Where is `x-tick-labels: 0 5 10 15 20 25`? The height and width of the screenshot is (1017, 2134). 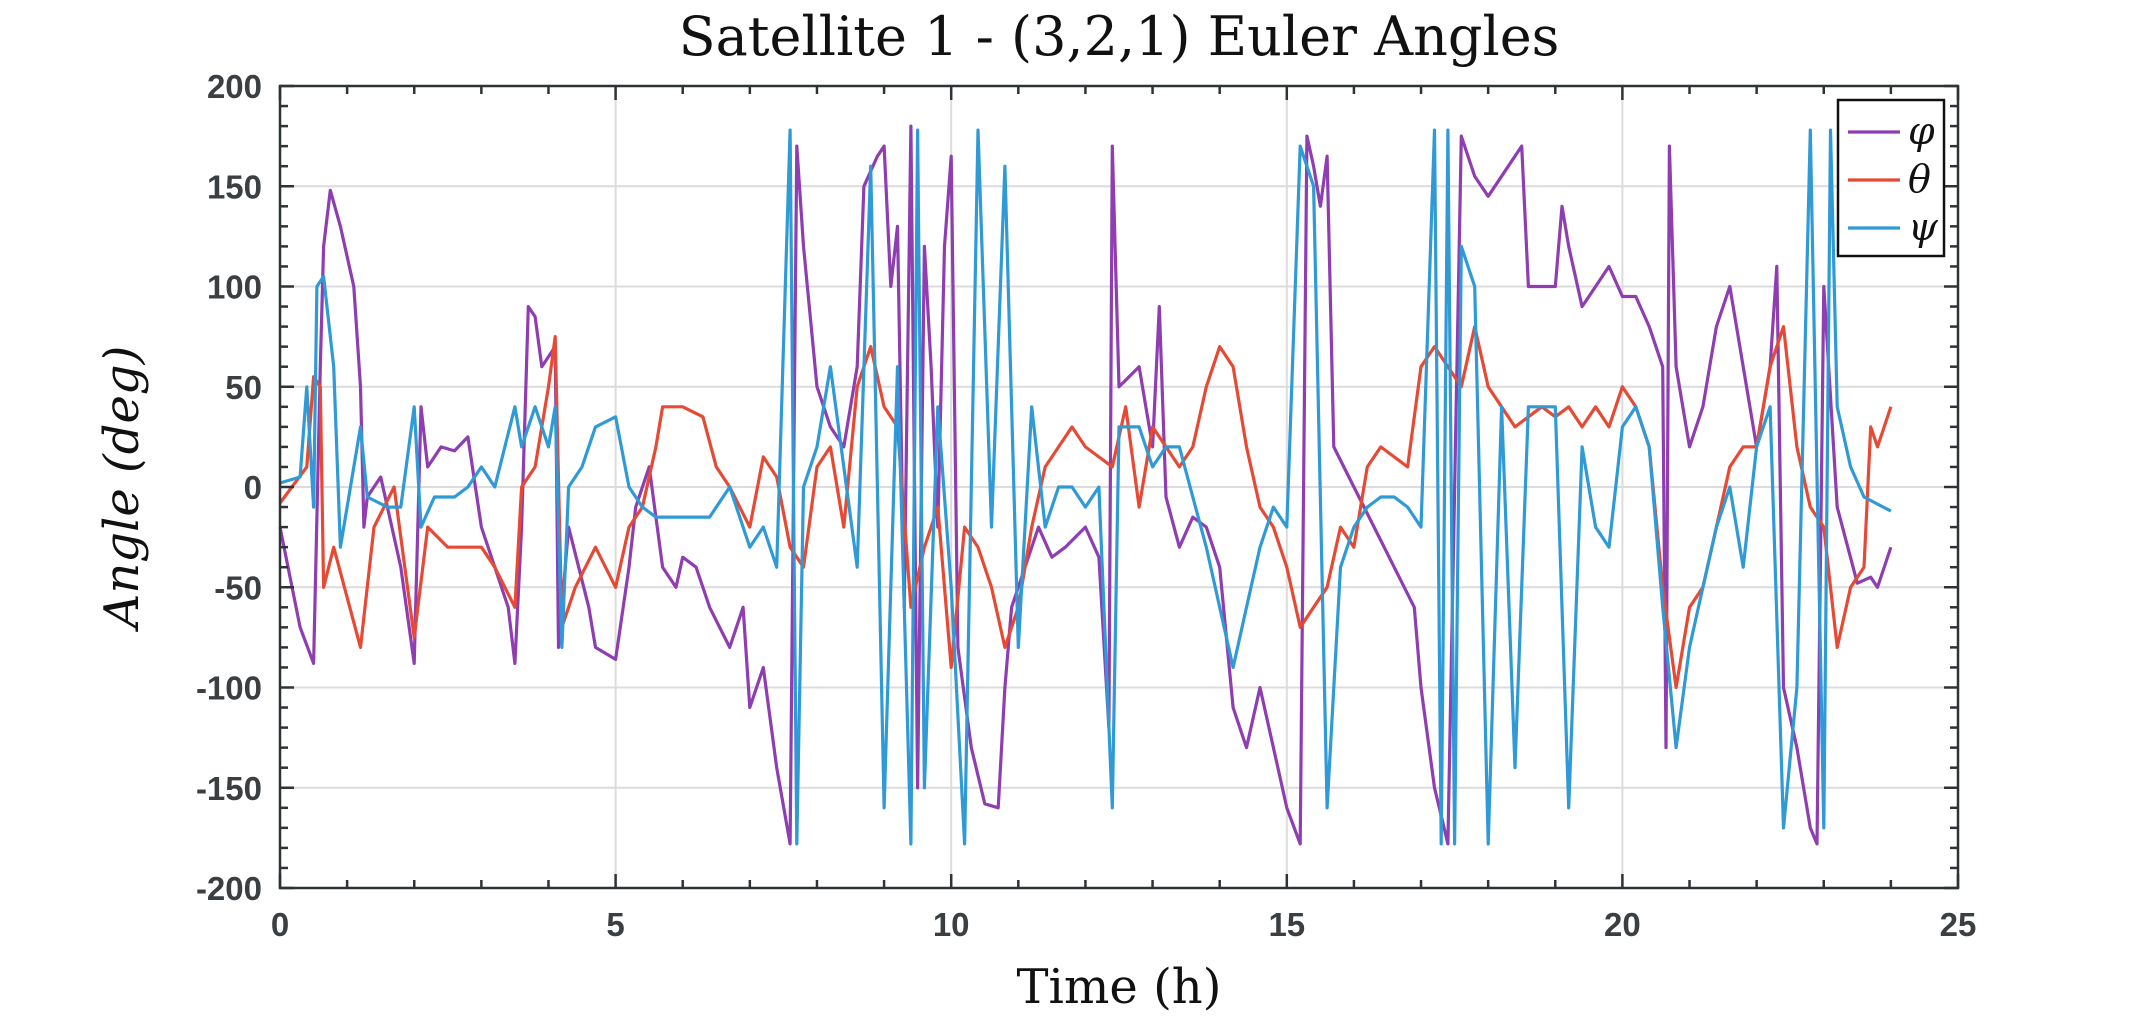
x-tick-labels: 0 5 10 15 20 25 is located at coordinates (1124, 924).